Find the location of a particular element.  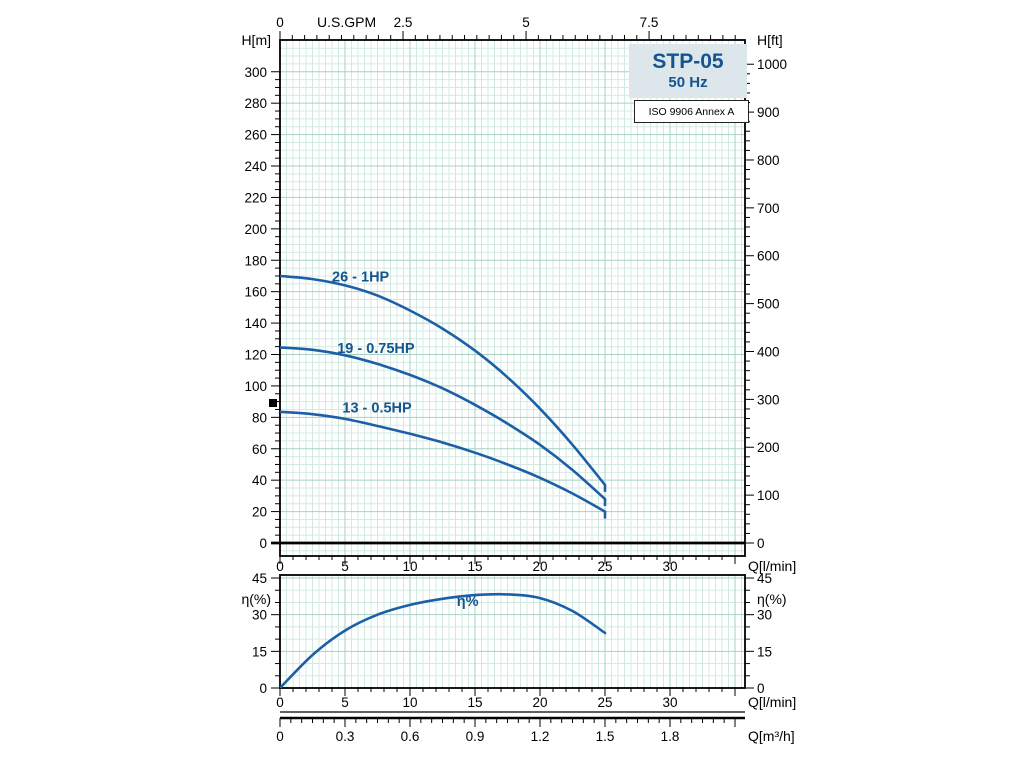

pump-model-label: STP-05 is located at coordinates (688, 61).